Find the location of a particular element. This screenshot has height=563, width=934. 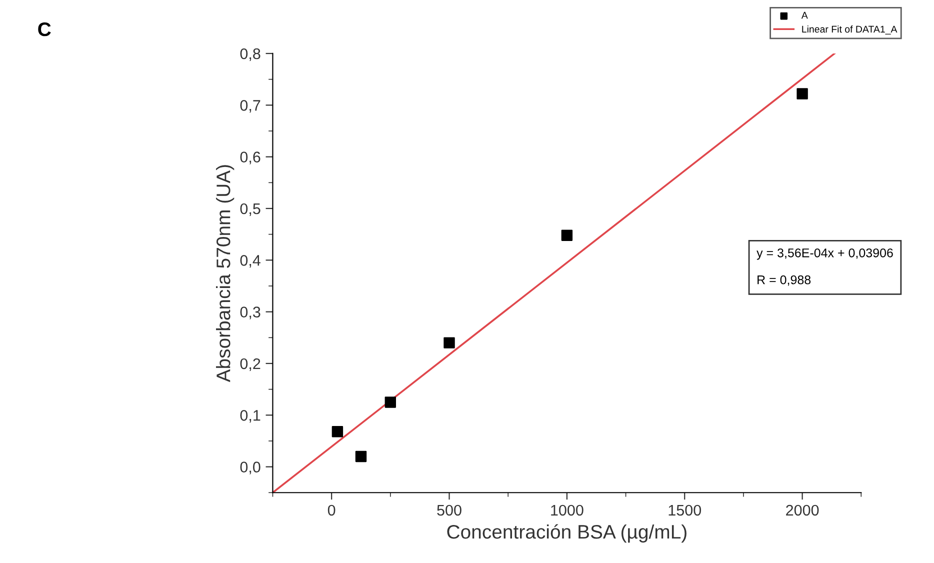

text: y = 3,56E-04x + 0,03906 R = 0,988 is located at coordinates (824, 267).